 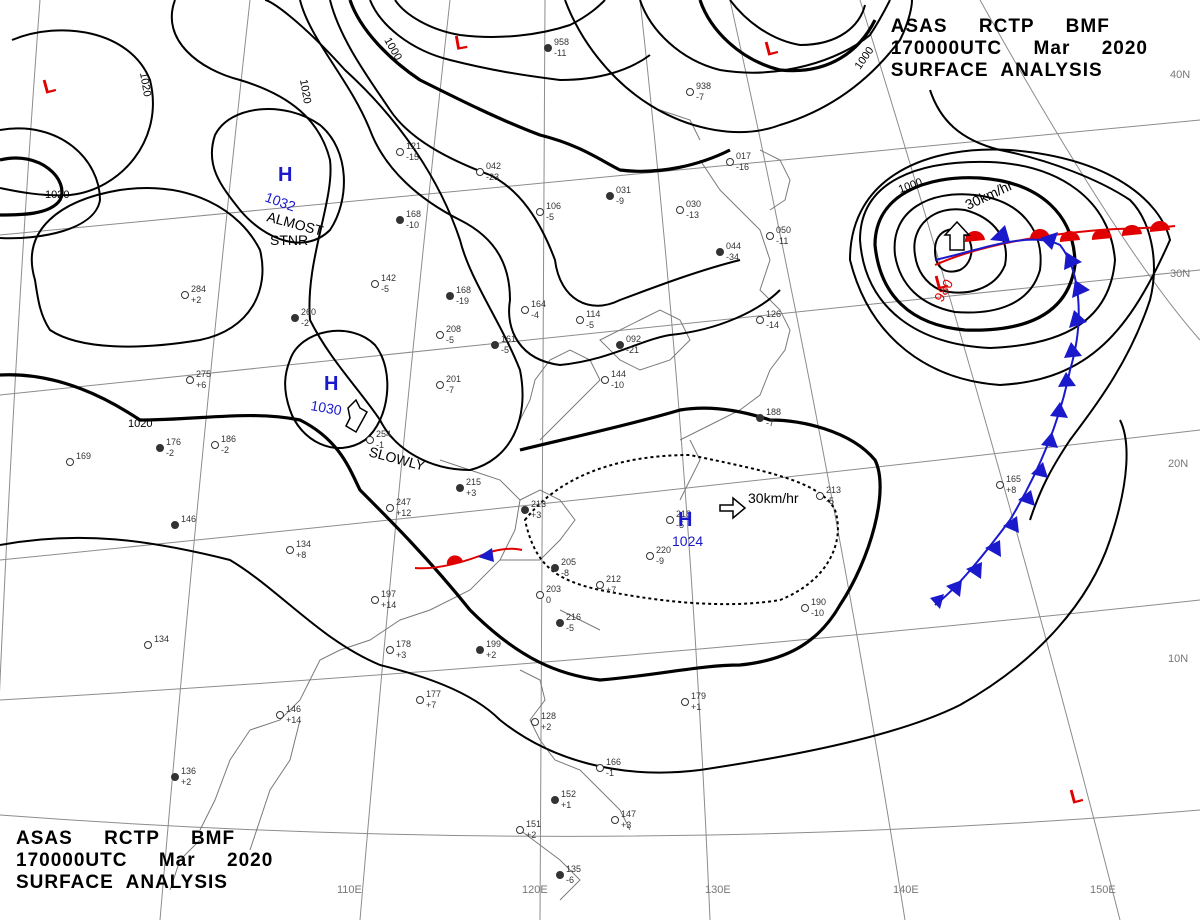 I want to click on station-pressure: 176, so click(x=173, y=442).